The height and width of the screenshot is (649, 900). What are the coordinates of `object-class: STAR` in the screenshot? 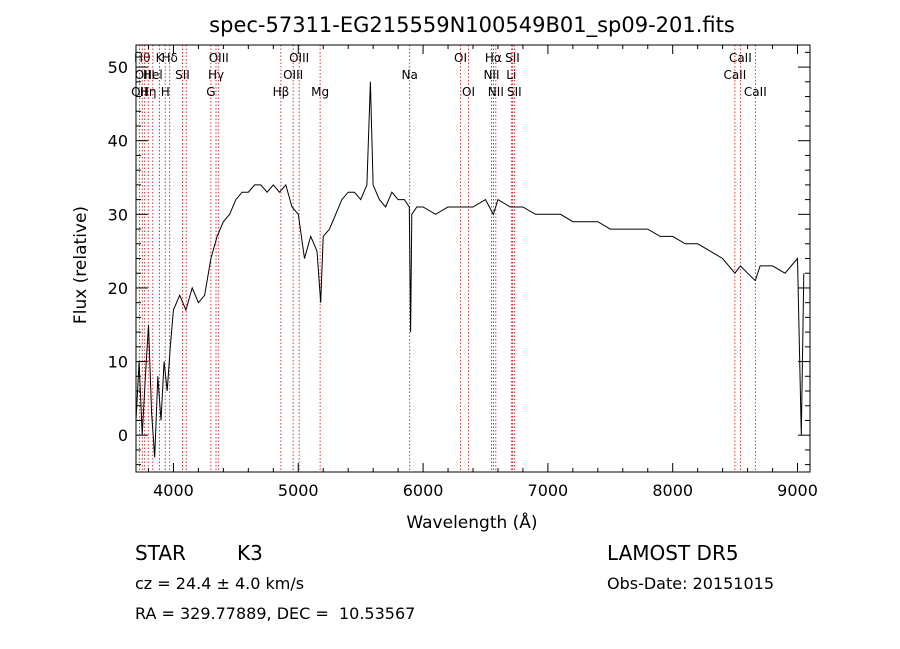 It's located at (160, 553).